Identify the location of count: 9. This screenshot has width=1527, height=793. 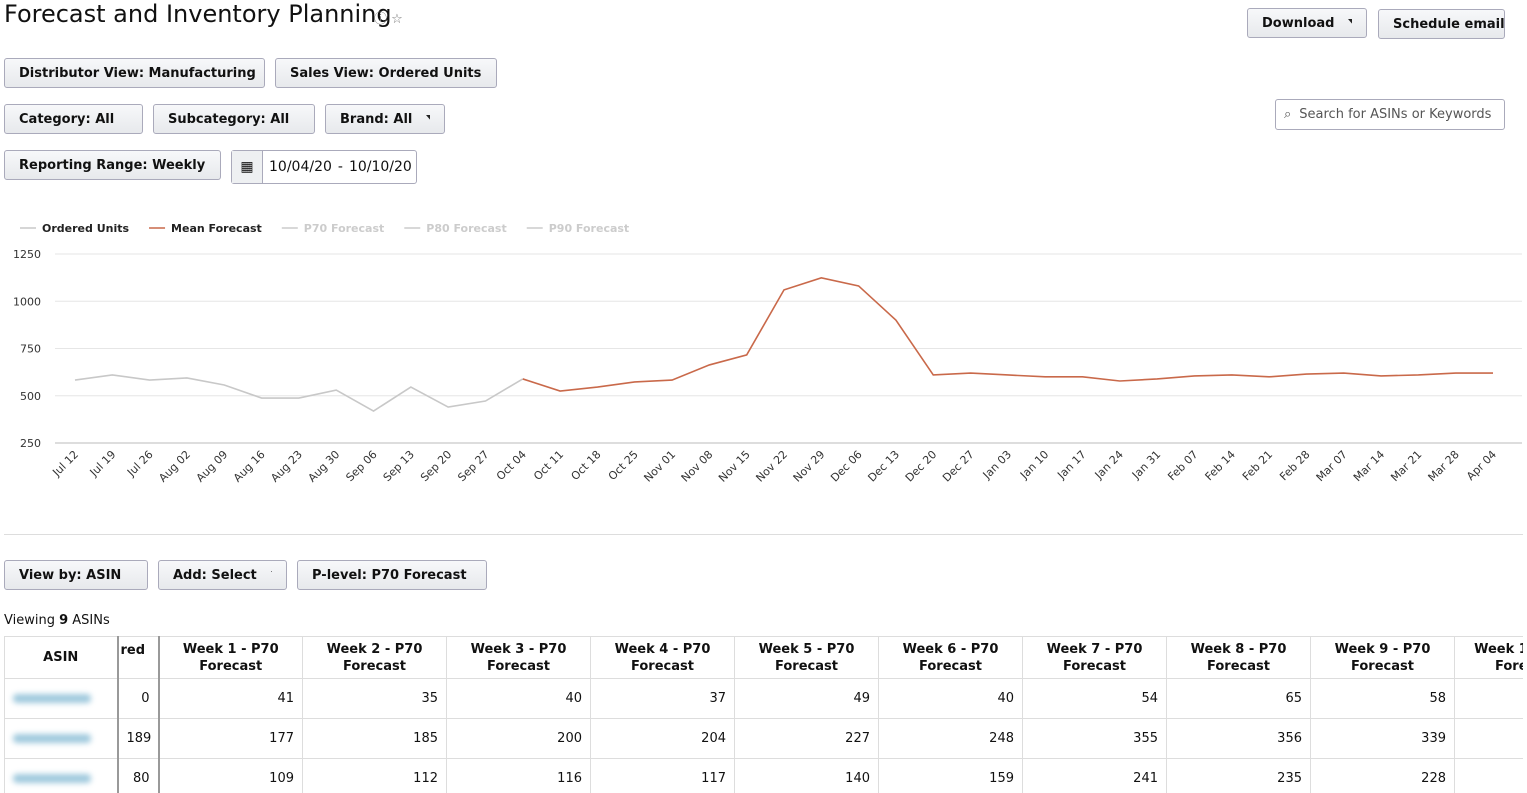
(64, 620).